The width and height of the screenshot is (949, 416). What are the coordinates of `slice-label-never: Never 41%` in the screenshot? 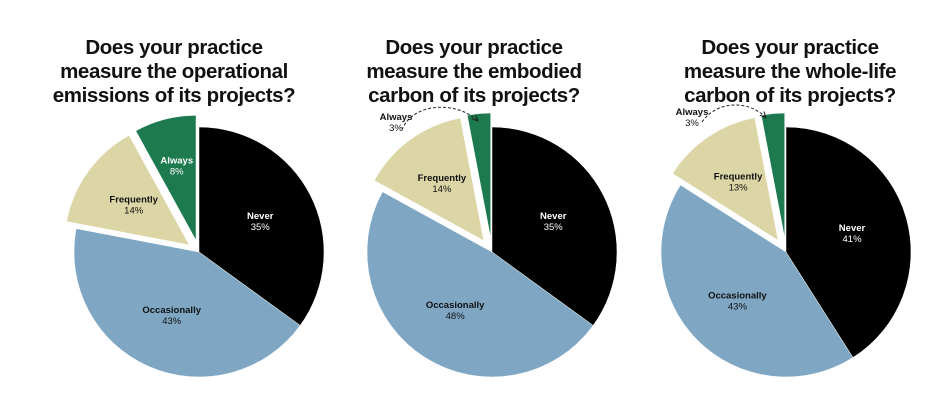 It's located at (852, 234).